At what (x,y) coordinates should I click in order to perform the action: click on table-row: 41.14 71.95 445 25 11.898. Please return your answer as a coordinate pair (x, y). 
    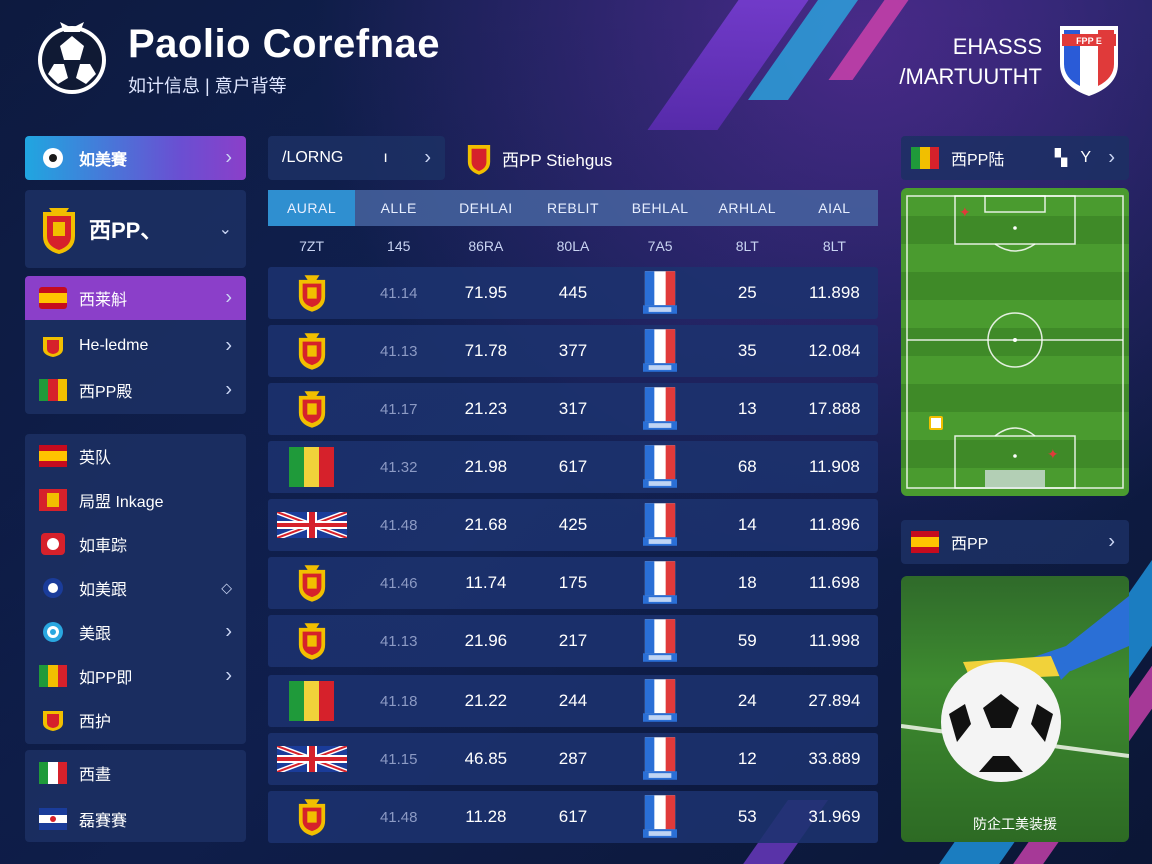
    Looking at the image, I should click on (573, 293).